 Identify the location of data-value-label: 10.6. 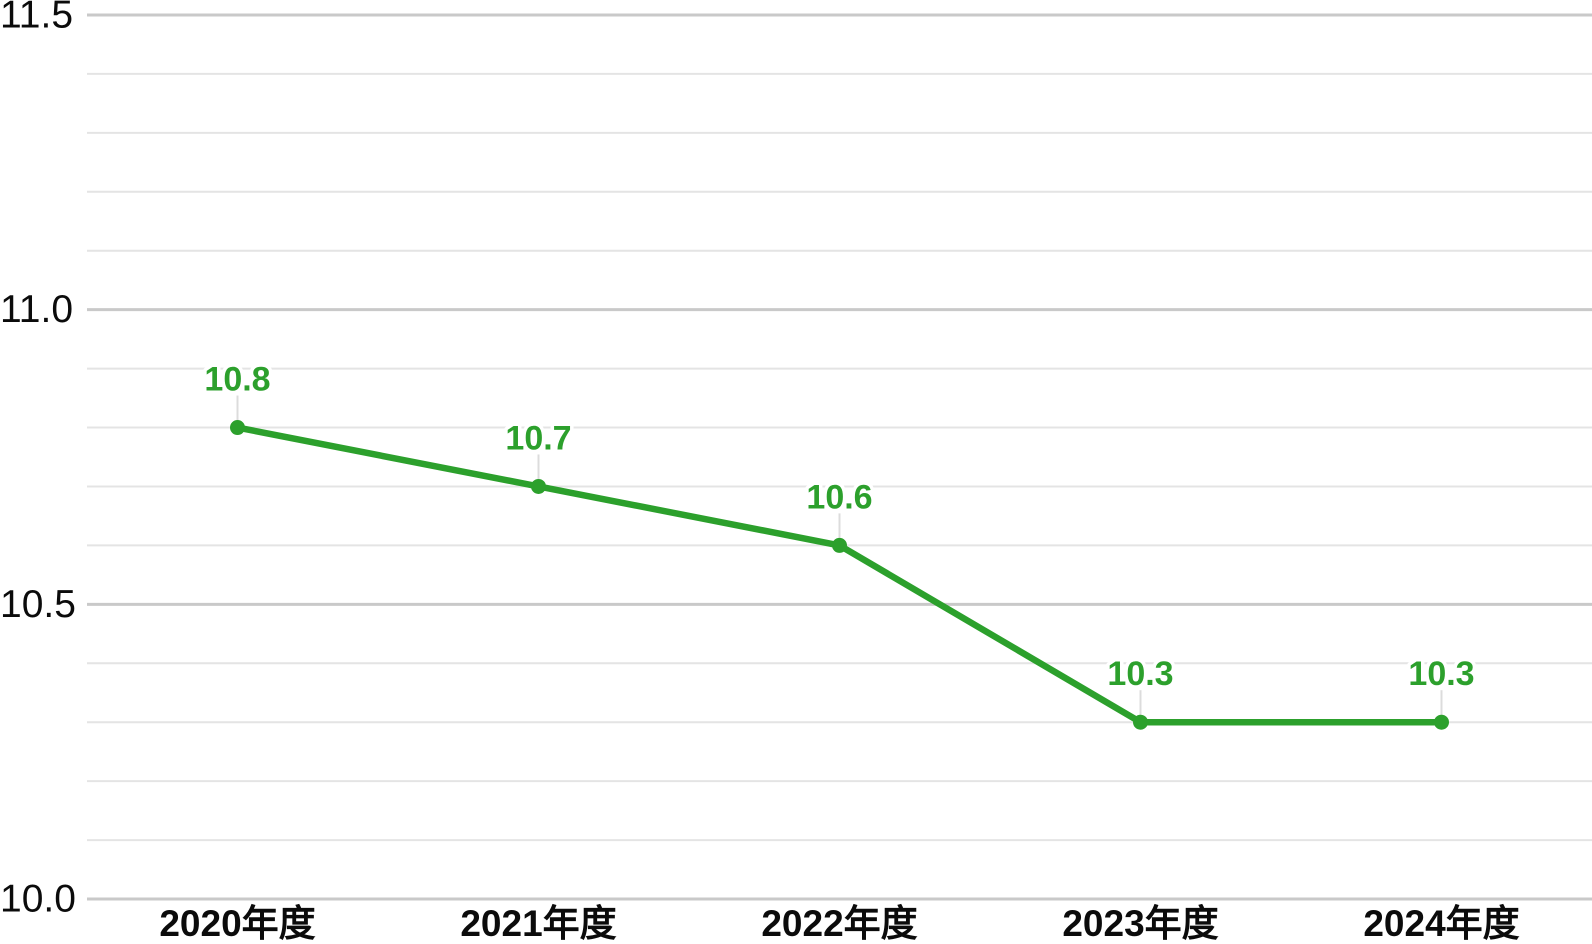
(839, 497).